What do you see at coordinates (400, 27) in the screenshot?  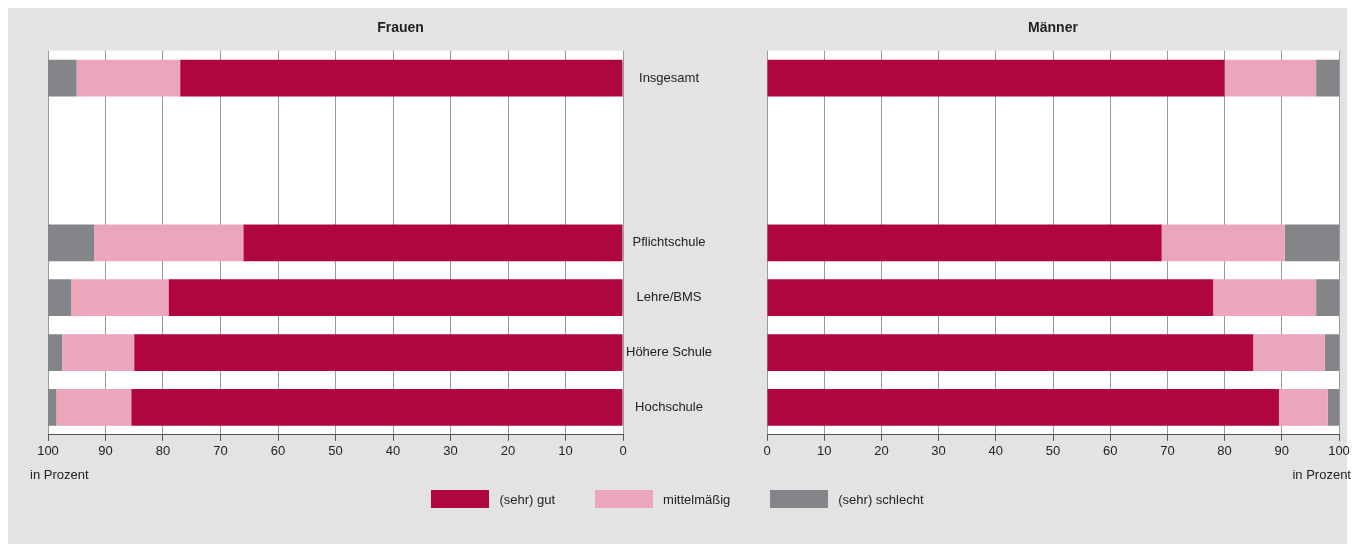 I see `chart-title: Frauen` at bounding box center [400, 27].